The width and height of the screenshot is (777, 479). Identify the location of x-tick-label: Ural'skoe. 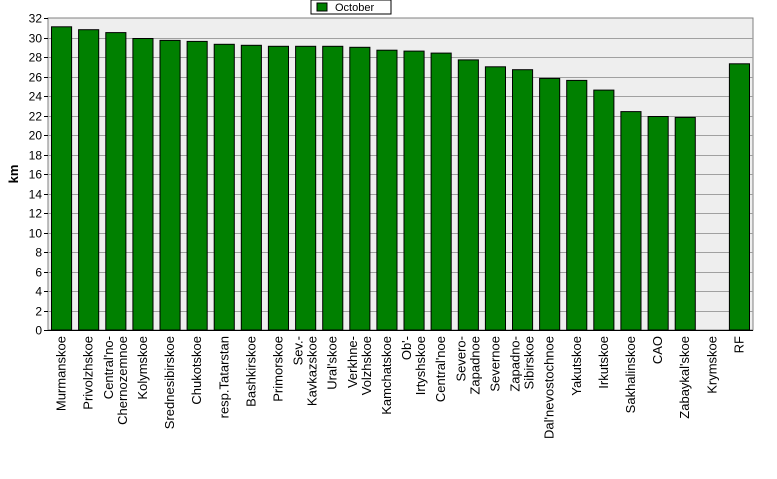
(332, 363).